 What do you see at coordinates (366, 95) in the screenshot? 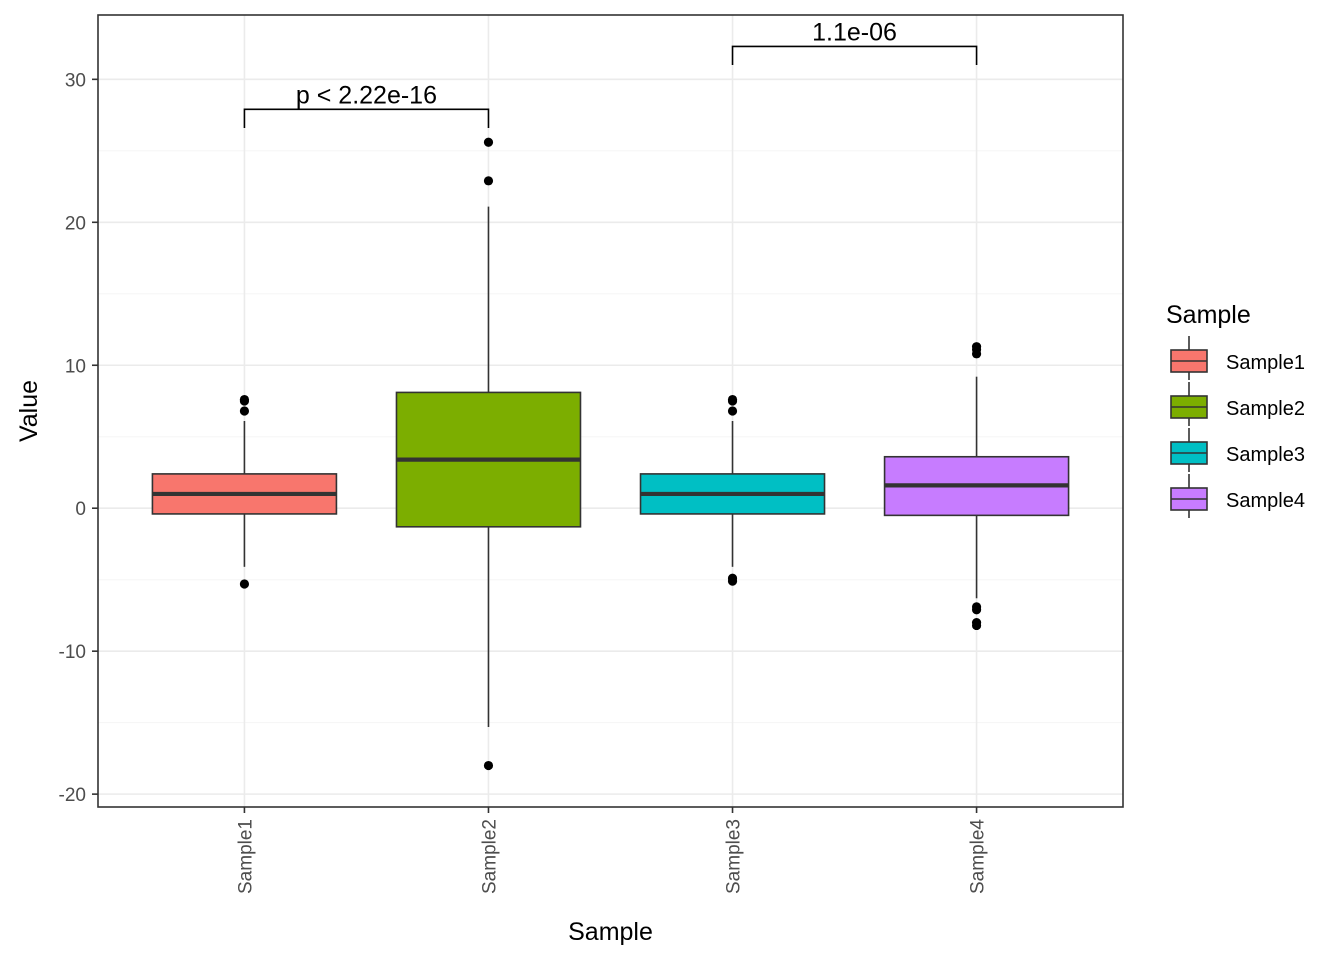
I see `p-value-label: p < 2.22e-16` at bounding box center [366, 95].